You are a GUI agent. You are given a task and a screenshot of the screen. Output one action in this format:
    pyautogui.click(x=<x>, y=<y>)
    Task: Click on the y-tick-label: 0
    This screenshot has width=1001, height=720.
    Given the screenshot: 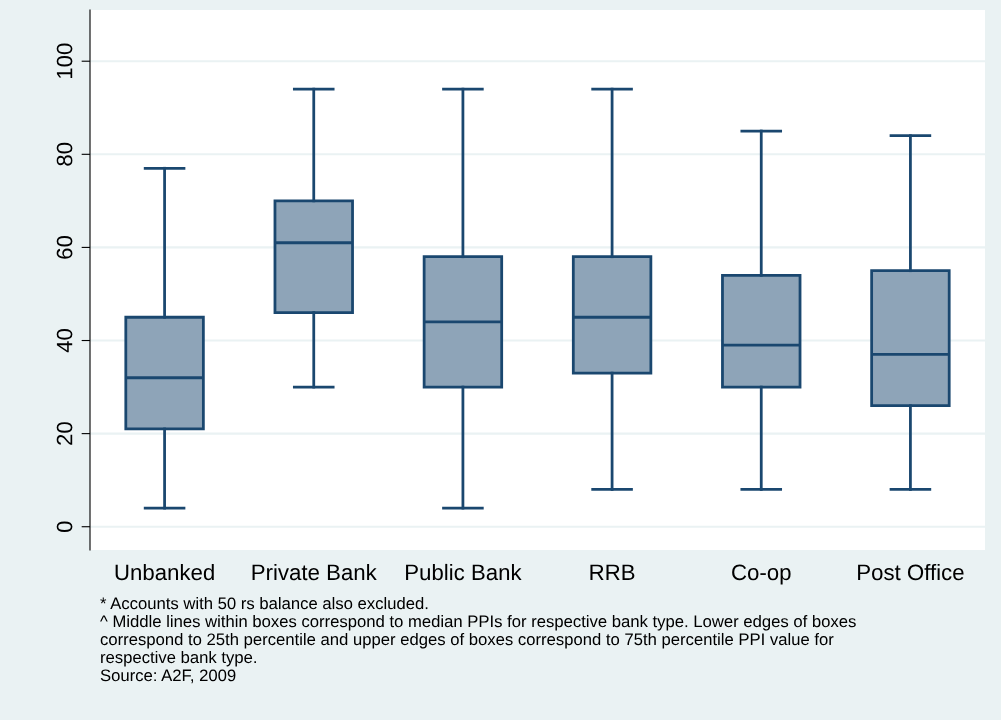 What is the action you would take?
    pyautogui.click(x=64, y=527)
    